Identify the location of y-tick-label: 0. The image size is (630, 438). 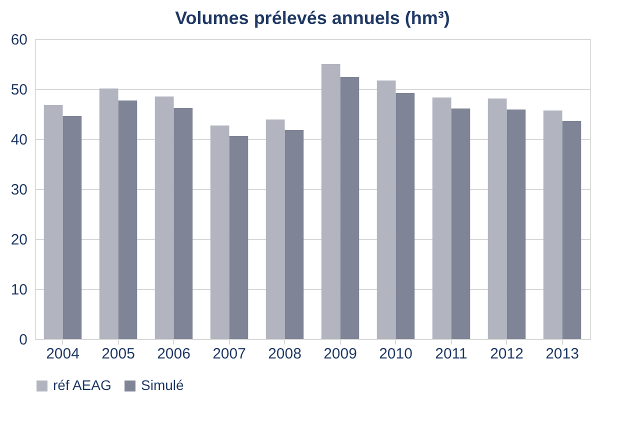
(23, 340).